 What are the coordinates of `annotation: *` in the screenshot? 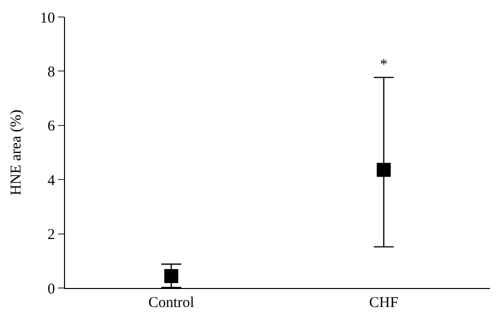 It's located at (384, 65).